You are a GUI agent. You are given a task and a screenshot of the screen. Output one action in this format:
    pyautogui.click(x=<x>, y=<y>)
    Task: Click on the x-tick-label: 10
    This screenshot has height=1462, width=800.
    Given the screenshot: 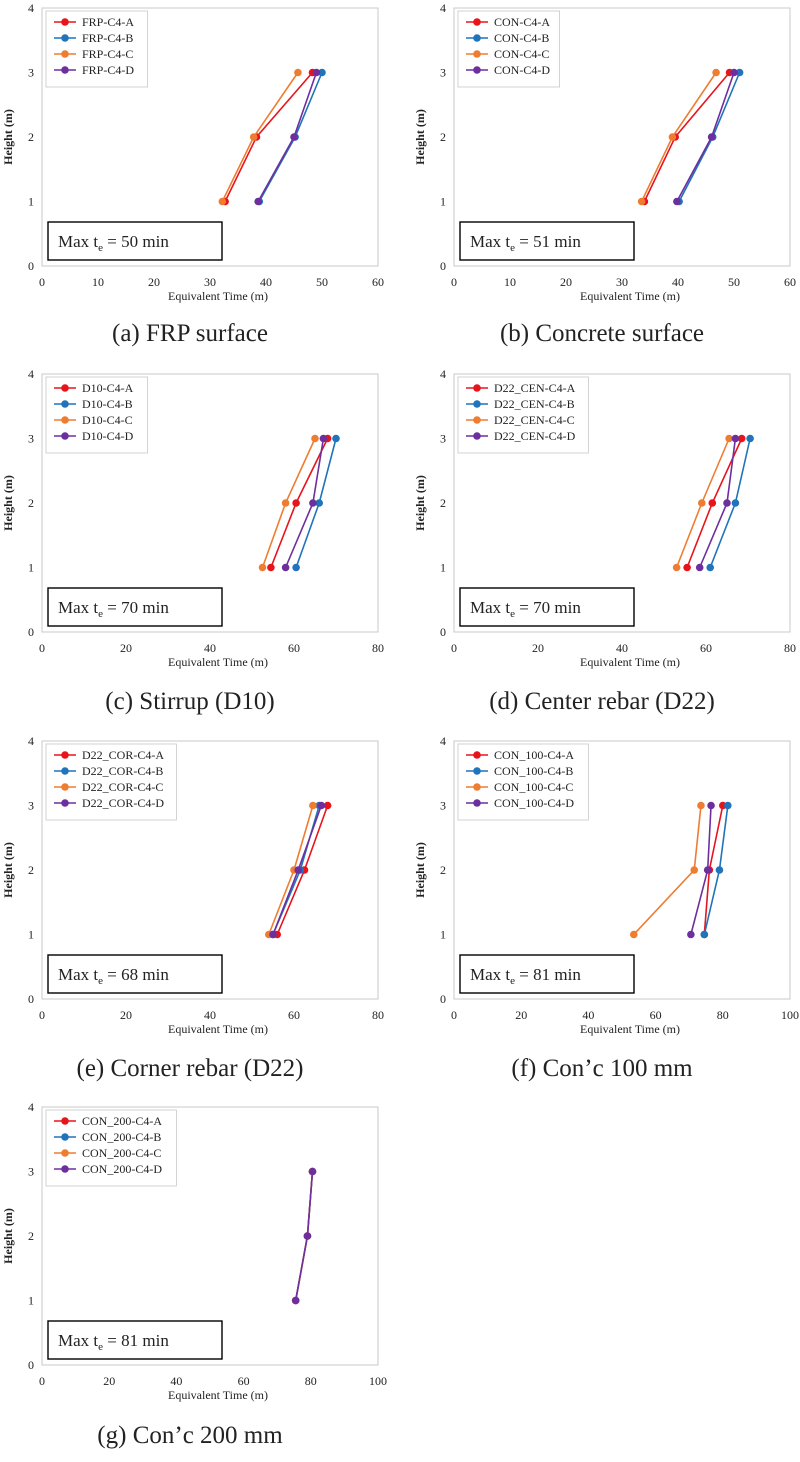 What is the action you would take?
    pyautogui.click(x=98, y=282)
    